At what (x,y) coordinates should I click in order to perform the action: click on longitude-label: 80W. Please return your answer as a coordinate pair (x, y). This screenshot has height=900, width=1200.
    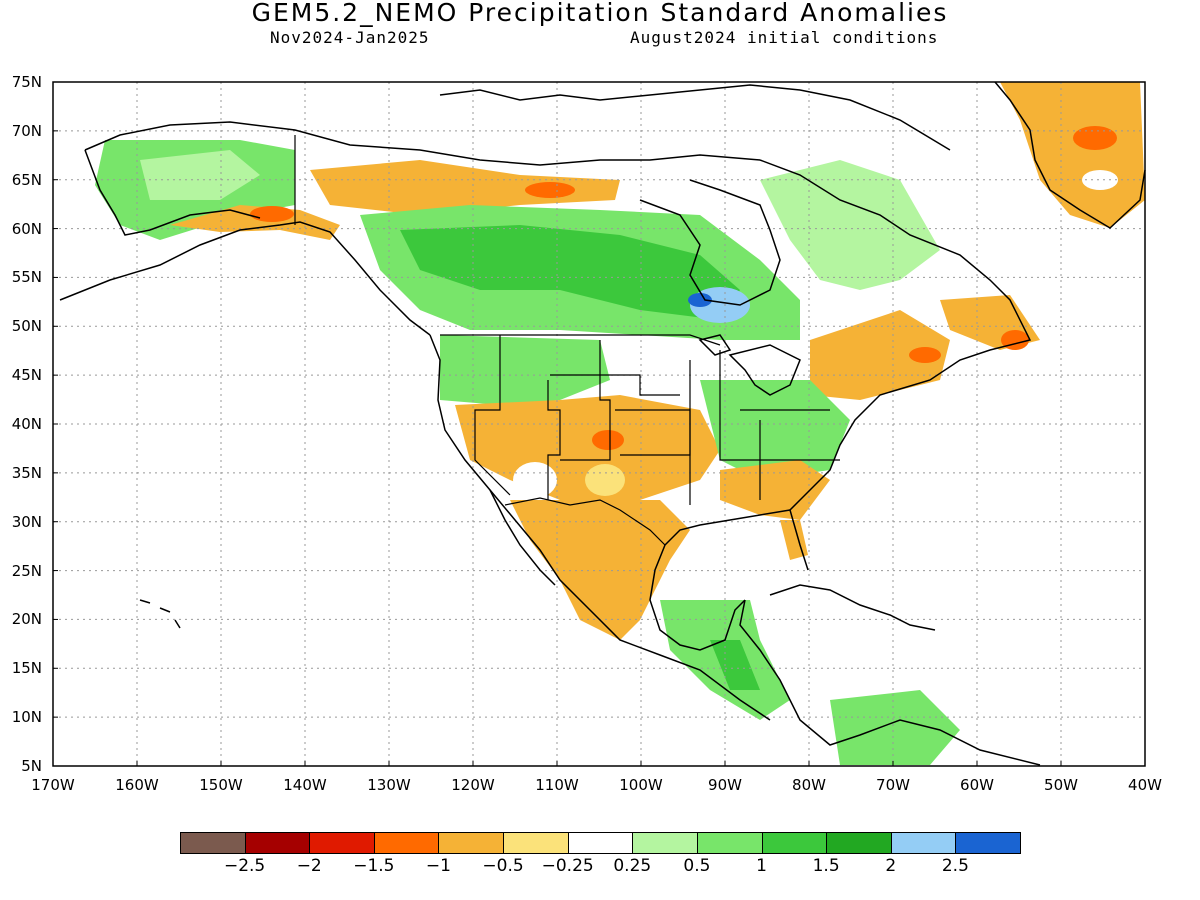
    Looking at the image, I should click on (809, 785).